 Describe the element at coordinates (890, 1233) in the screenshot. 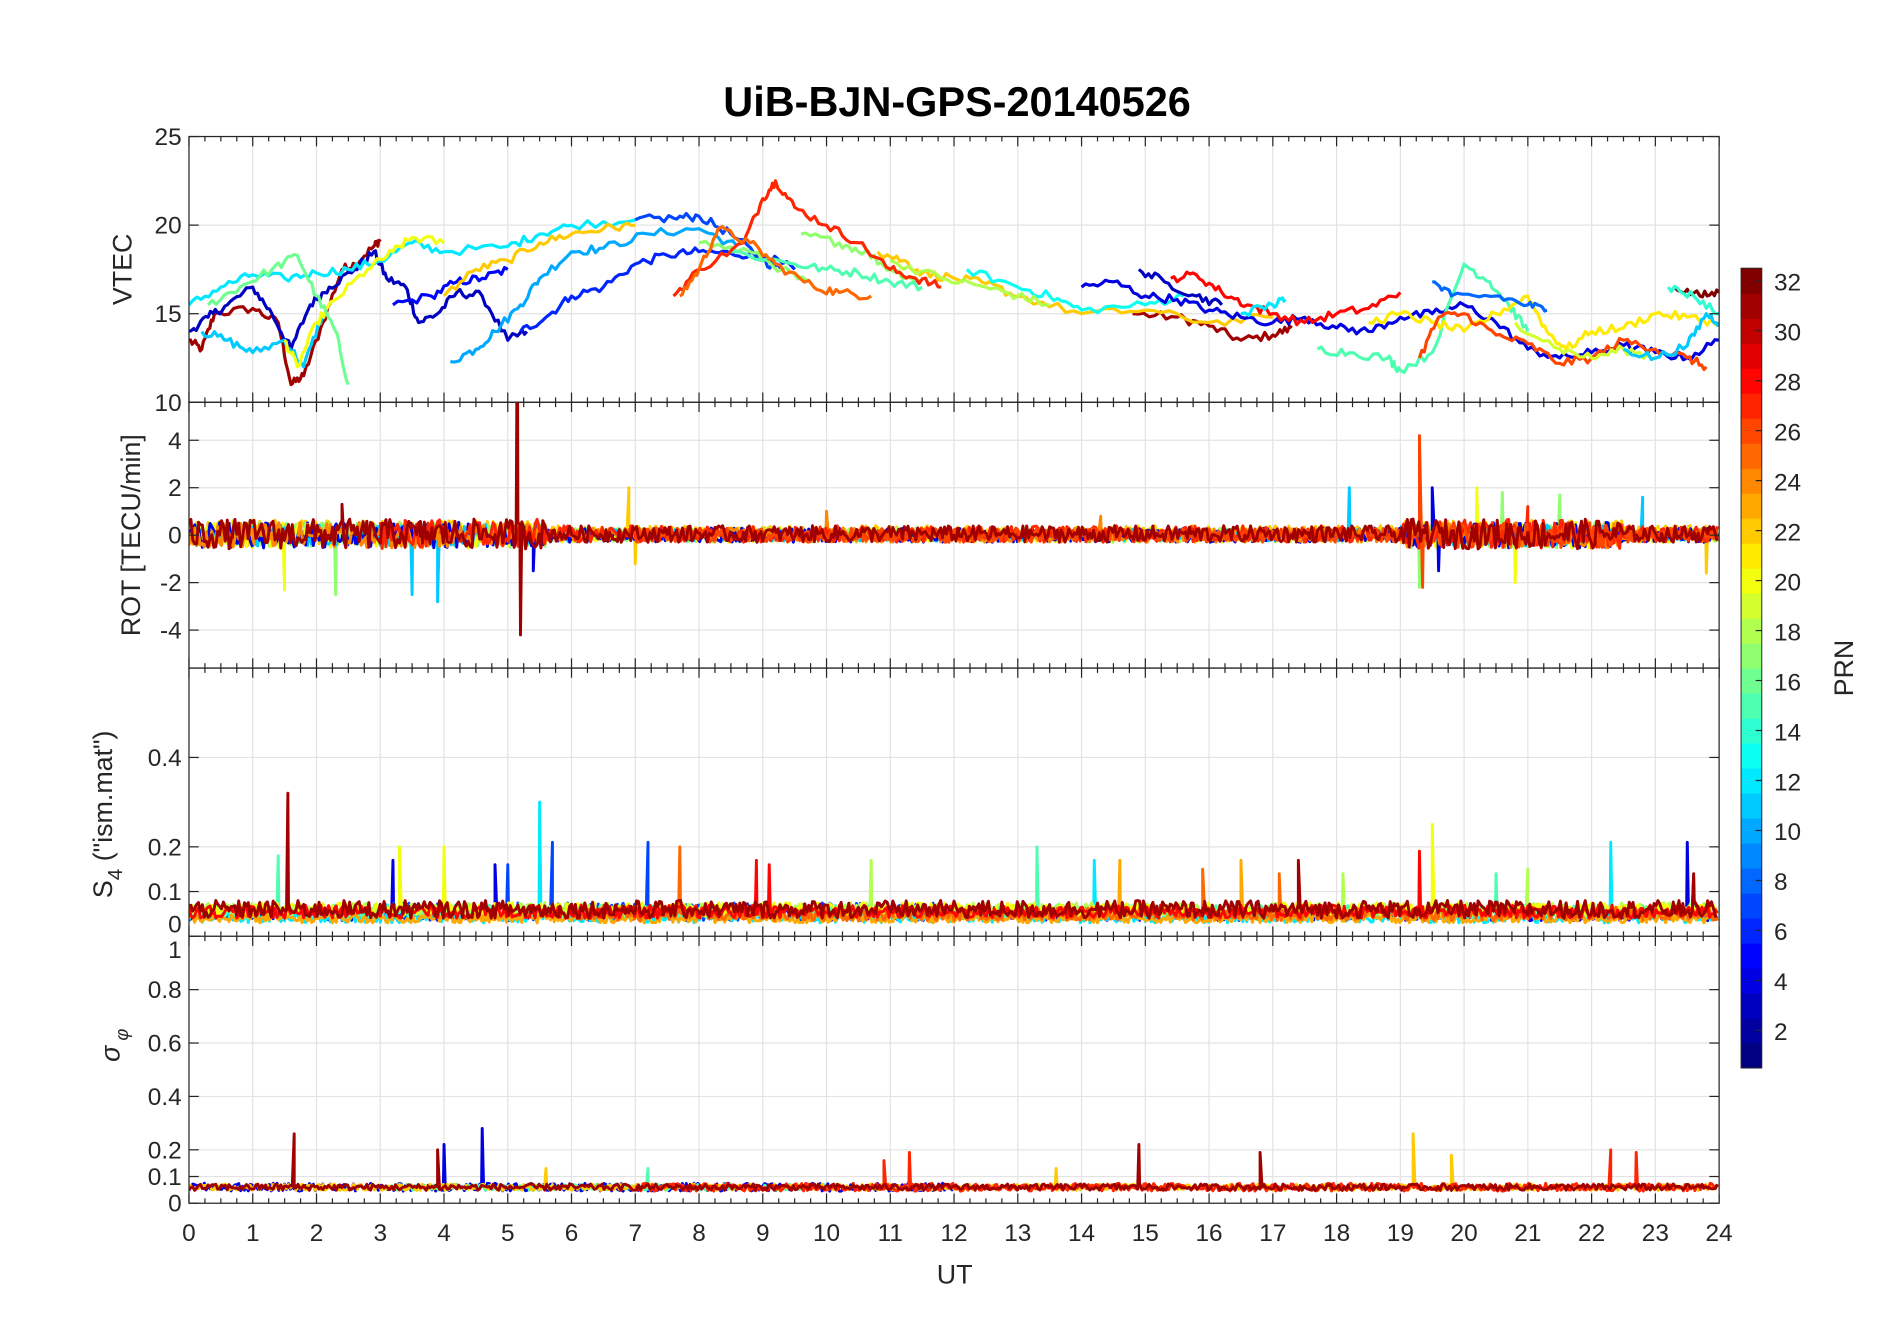

I see `x-tick-label: 11` at that location.